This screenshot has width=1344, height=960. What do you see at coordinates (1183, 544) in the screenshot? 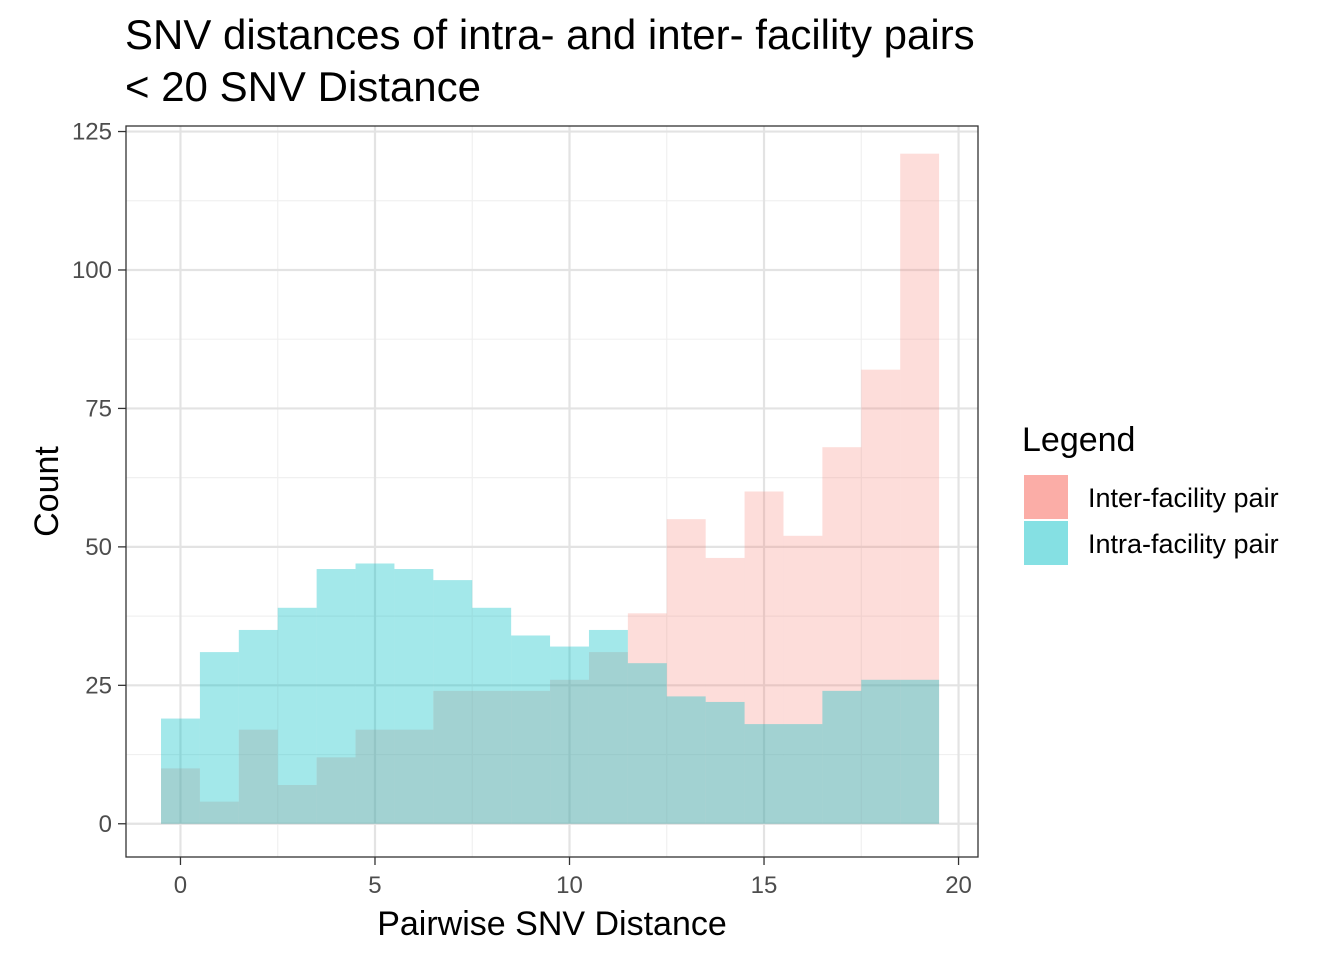
I see `legend-label-intra-facility: Intra-facility pair` at bounding box center [1183, 544].